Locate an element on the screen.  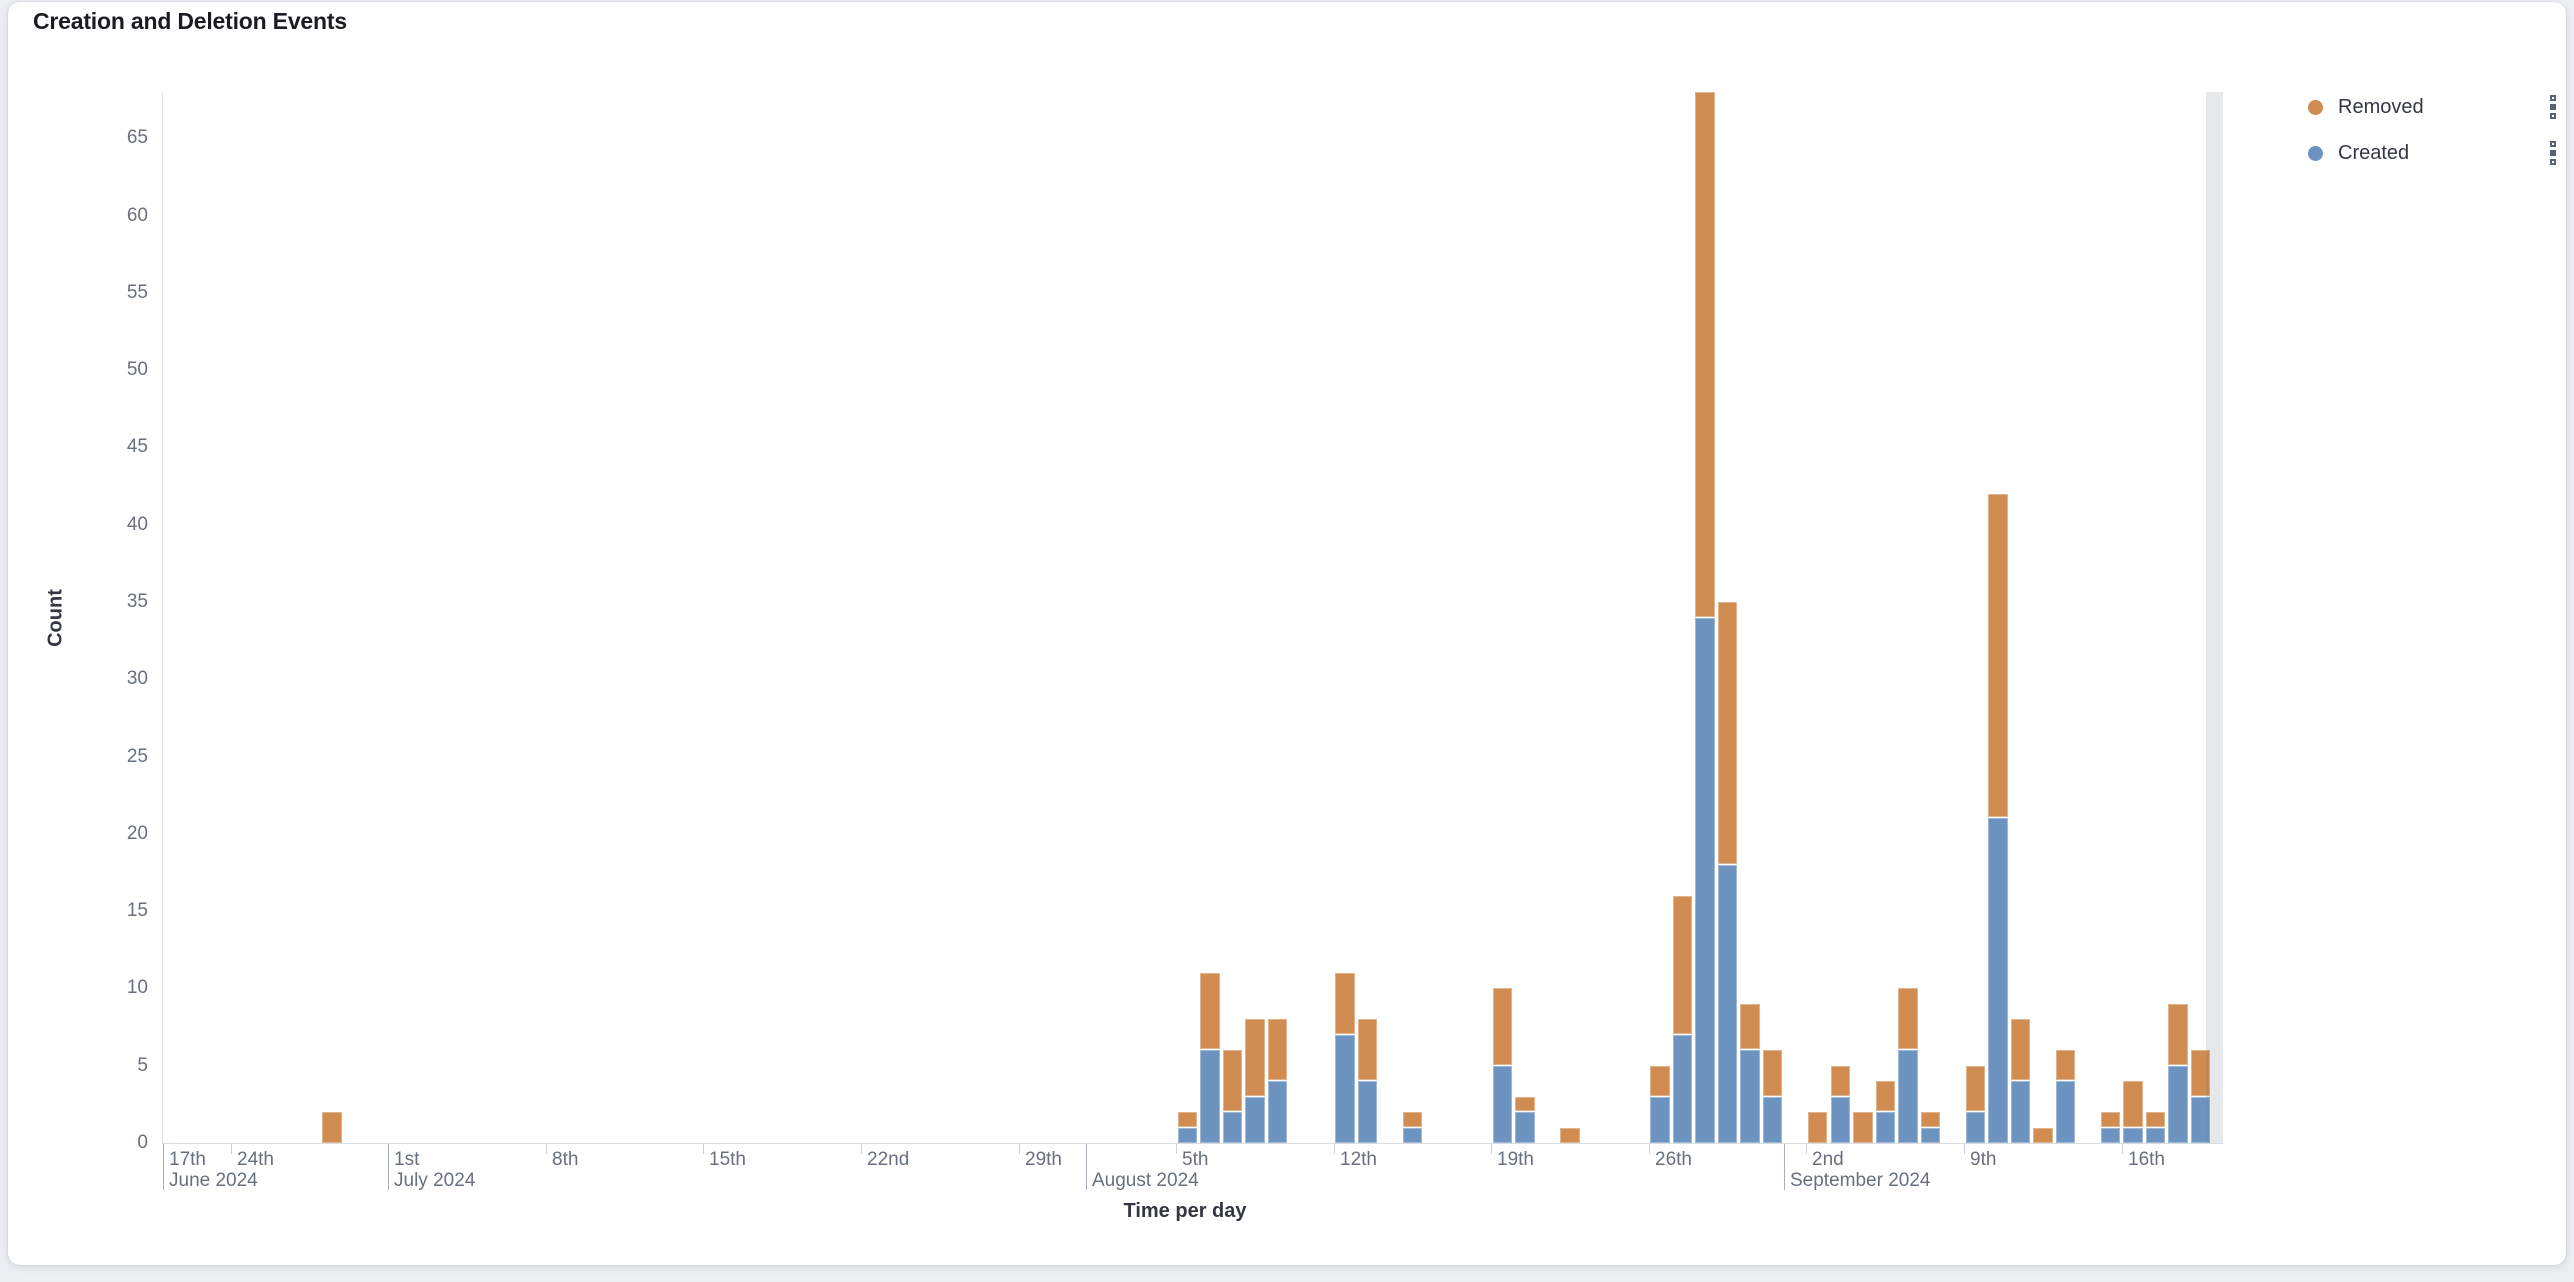
x-tick-label: 26th is located at coordinates (1673, 1159).